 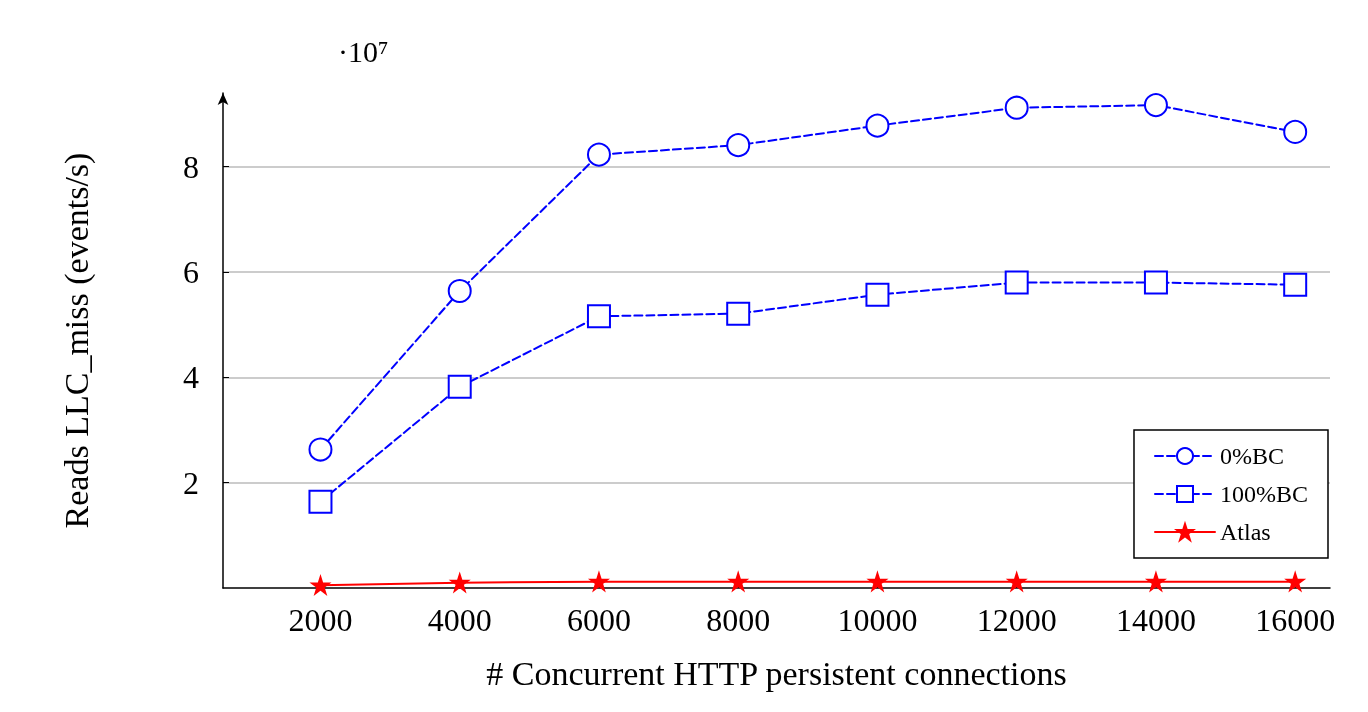 What do you see at coordinates (1252, 456) in the screenshot?
I see `legend-label: 0%BC` at bounding box center [1252, 456].